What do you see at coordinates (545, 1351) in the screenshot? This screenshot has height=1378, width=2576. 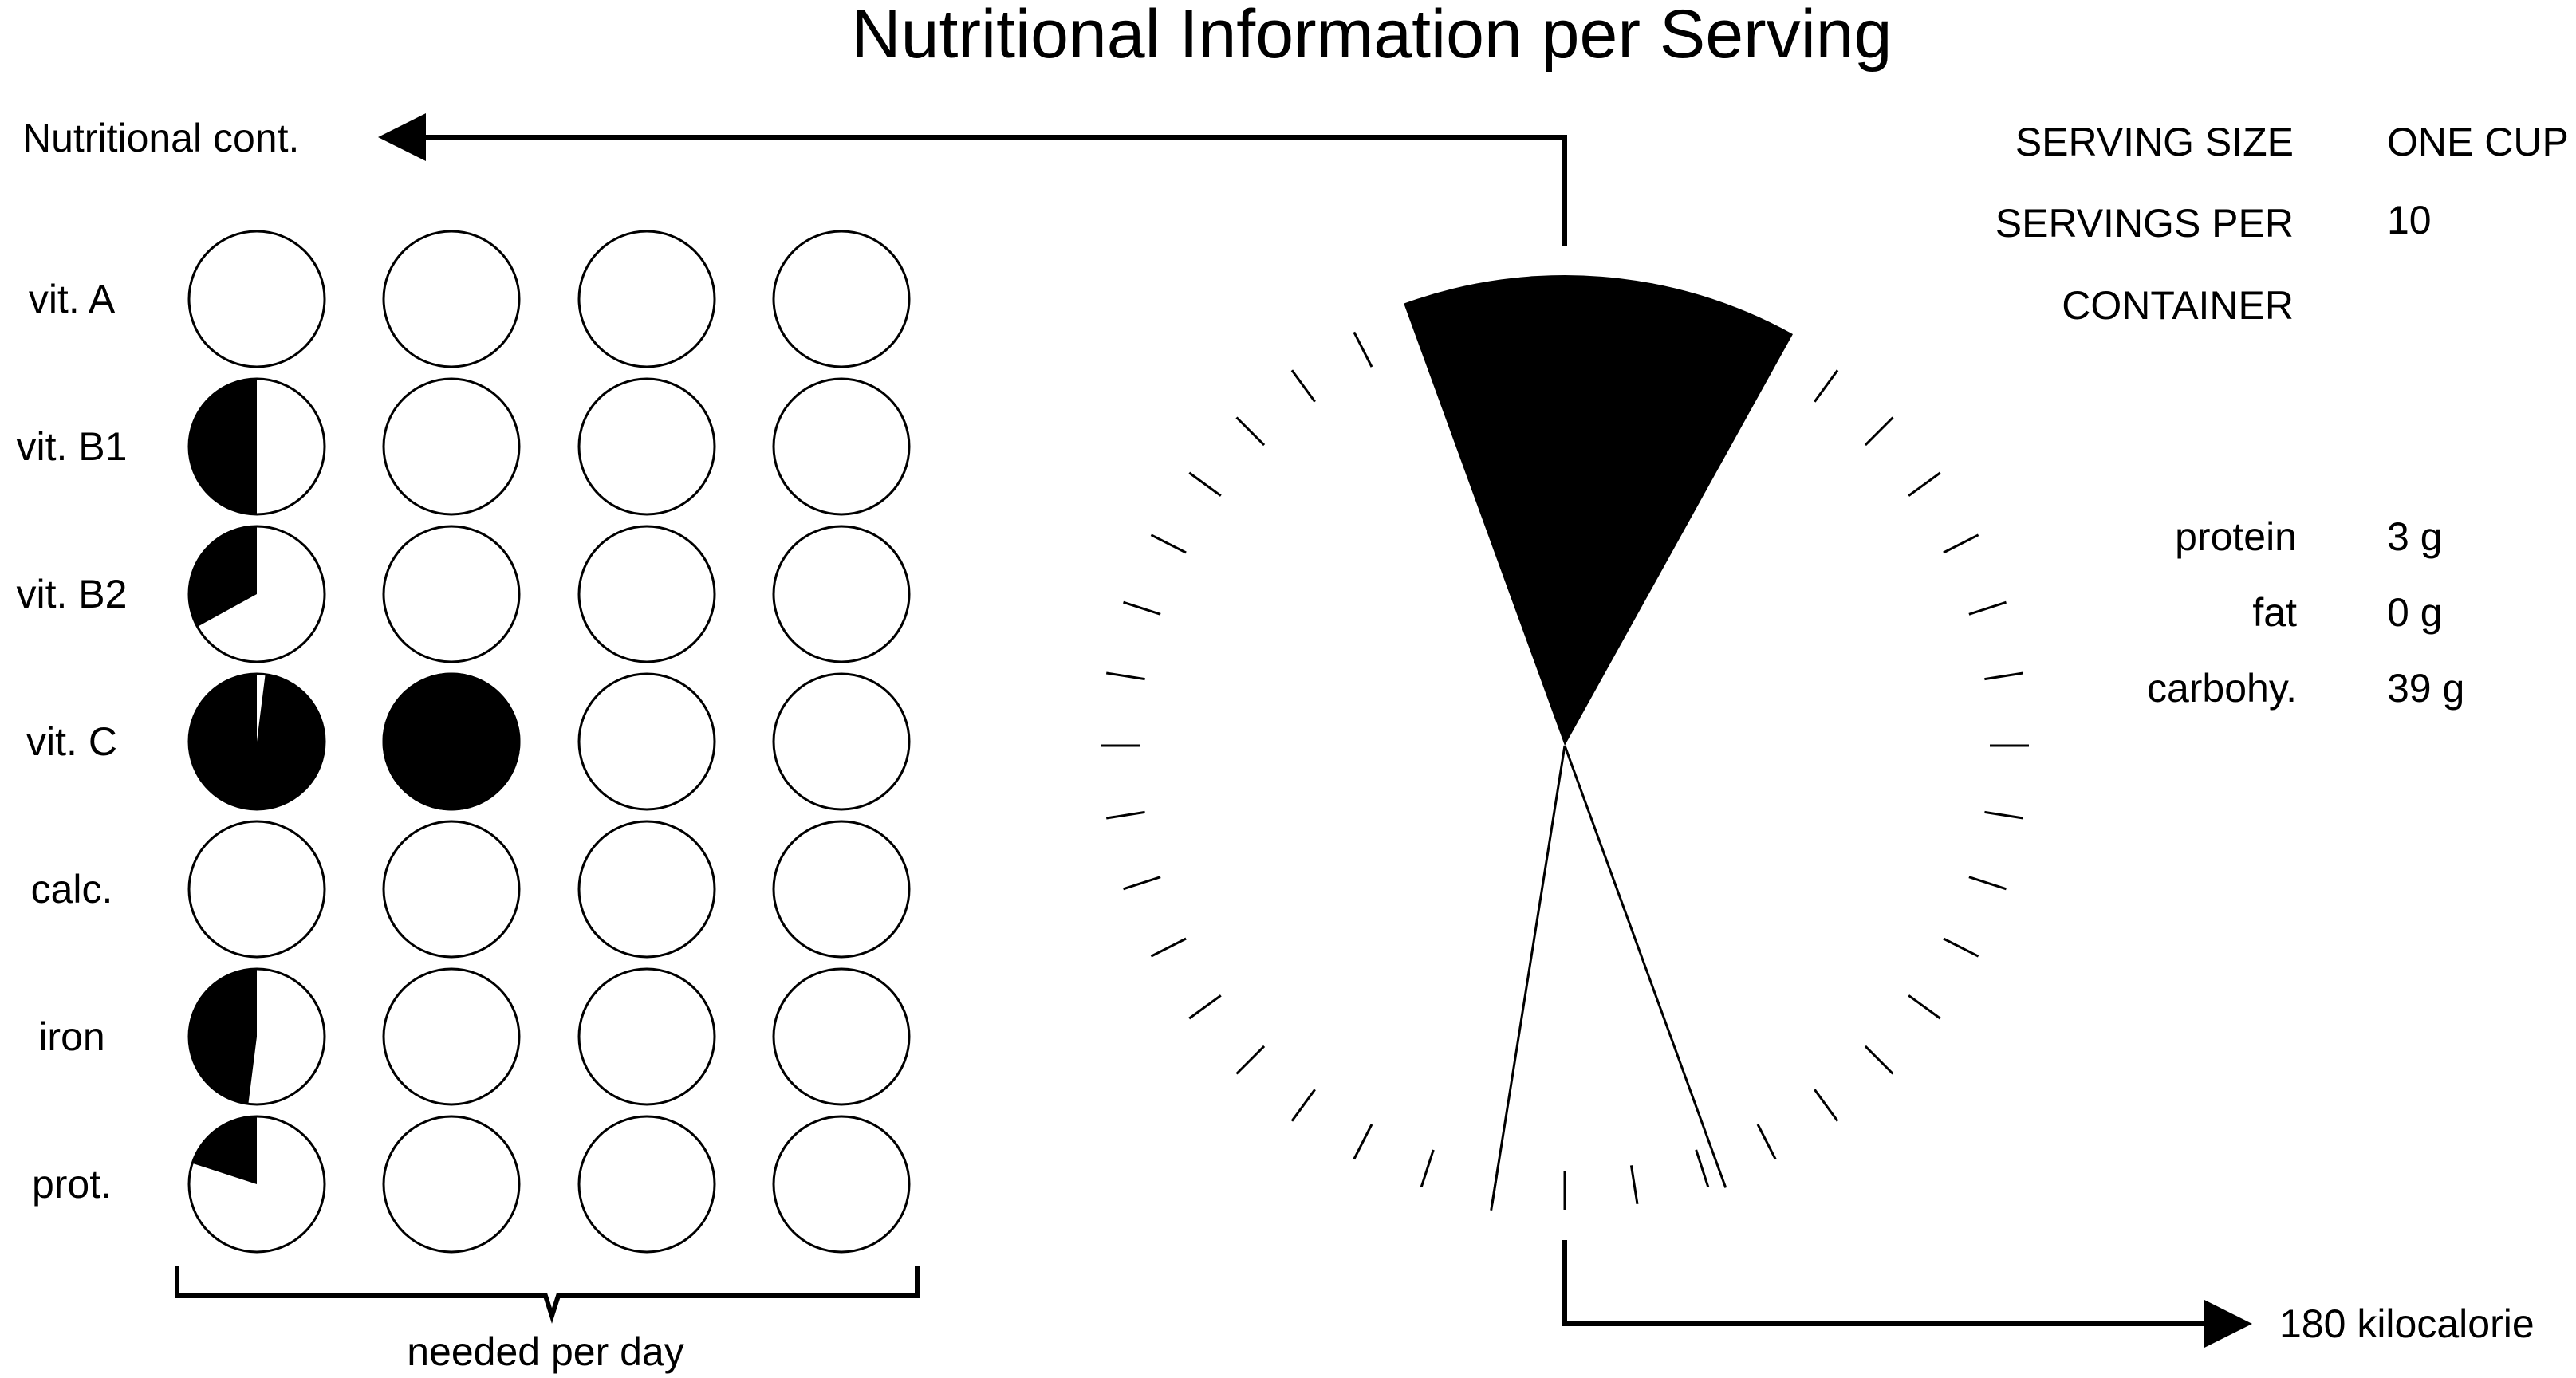 I see `bracket-label: needed per day` at bounding box center [545, 1351].